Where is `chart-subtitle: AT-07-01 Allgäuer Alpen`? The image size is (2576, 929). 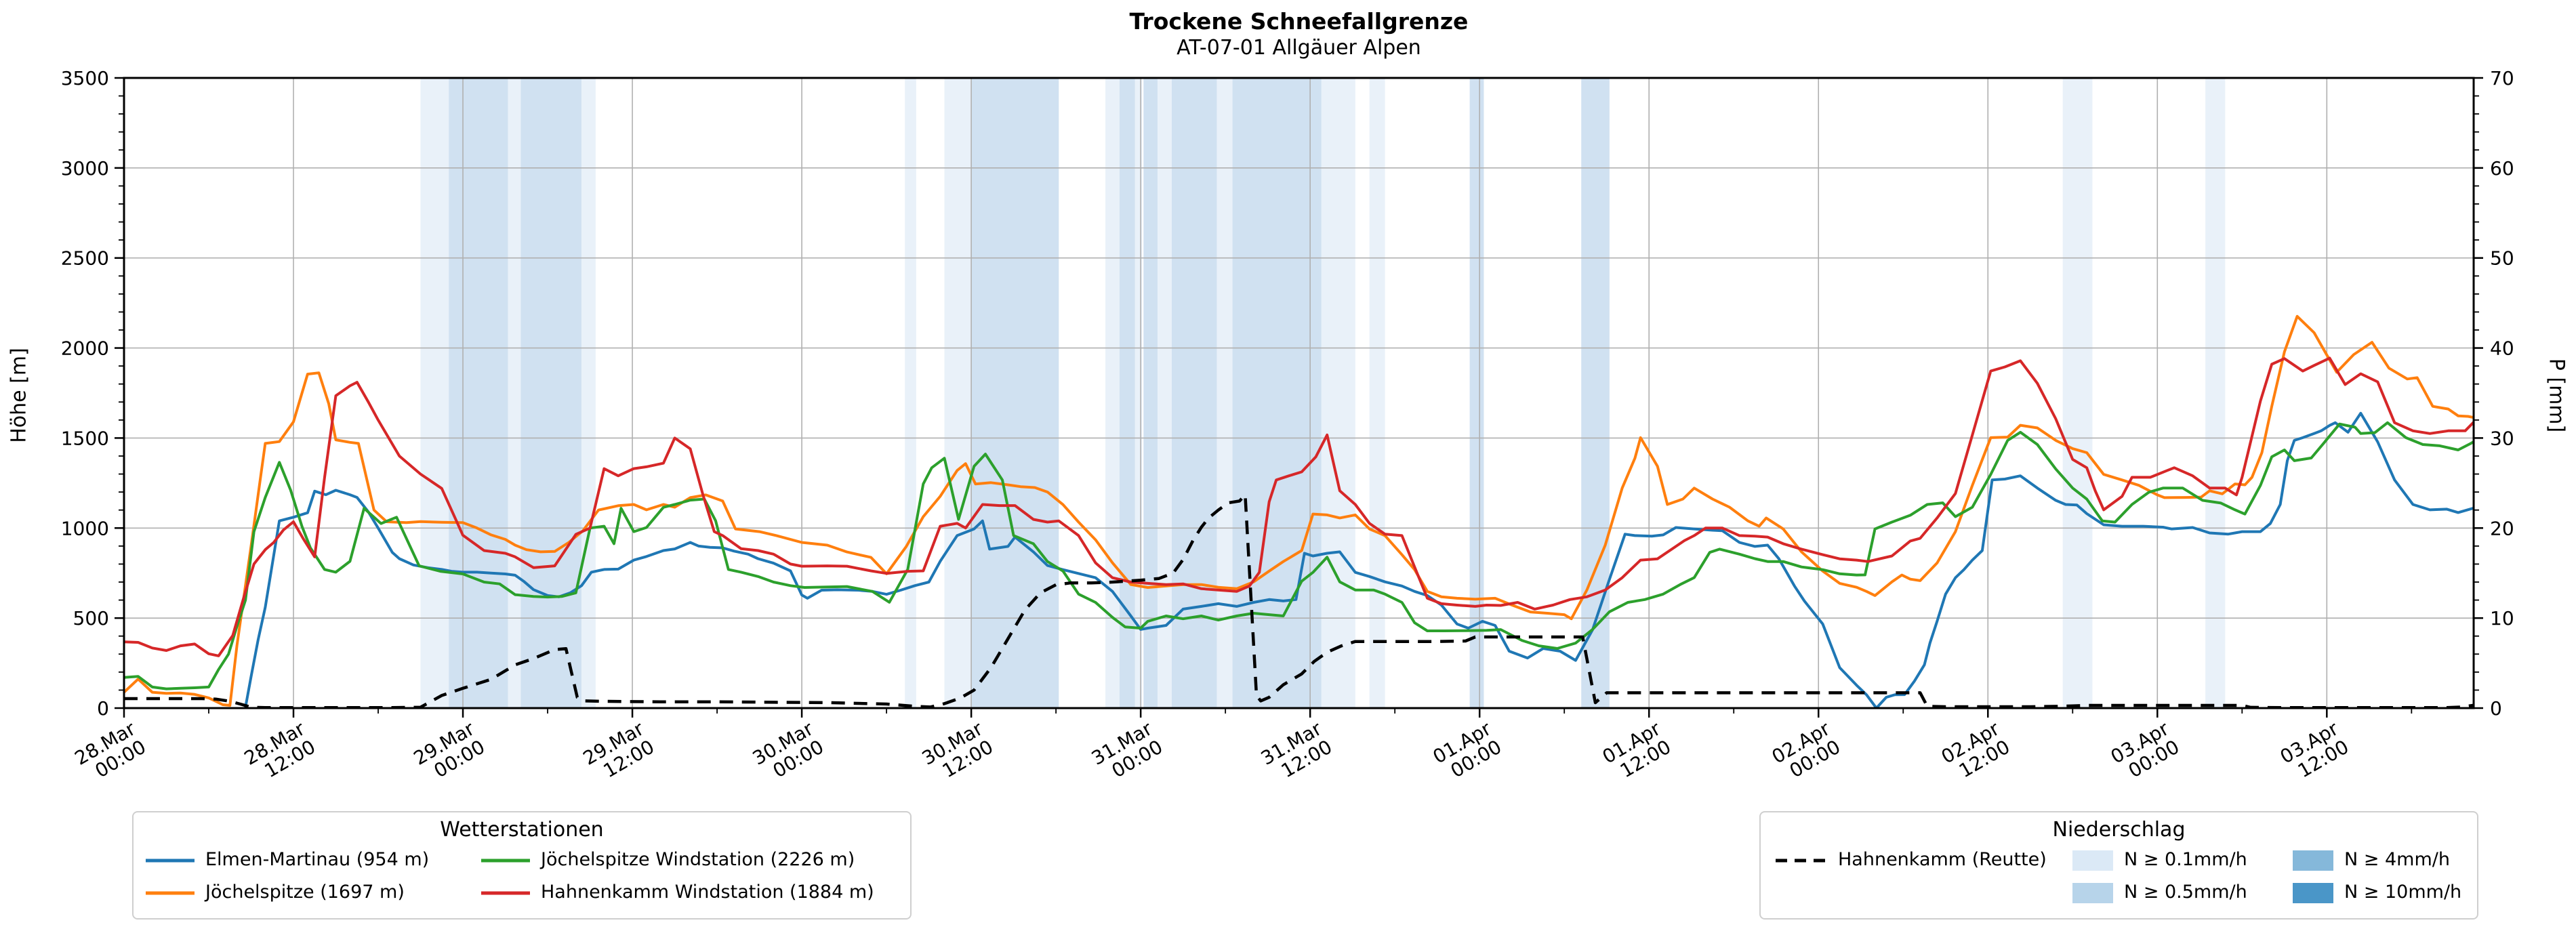 chart-subtitle: AT-07-01 Allgäuer Alpen is located at coordinates (1299, 48).